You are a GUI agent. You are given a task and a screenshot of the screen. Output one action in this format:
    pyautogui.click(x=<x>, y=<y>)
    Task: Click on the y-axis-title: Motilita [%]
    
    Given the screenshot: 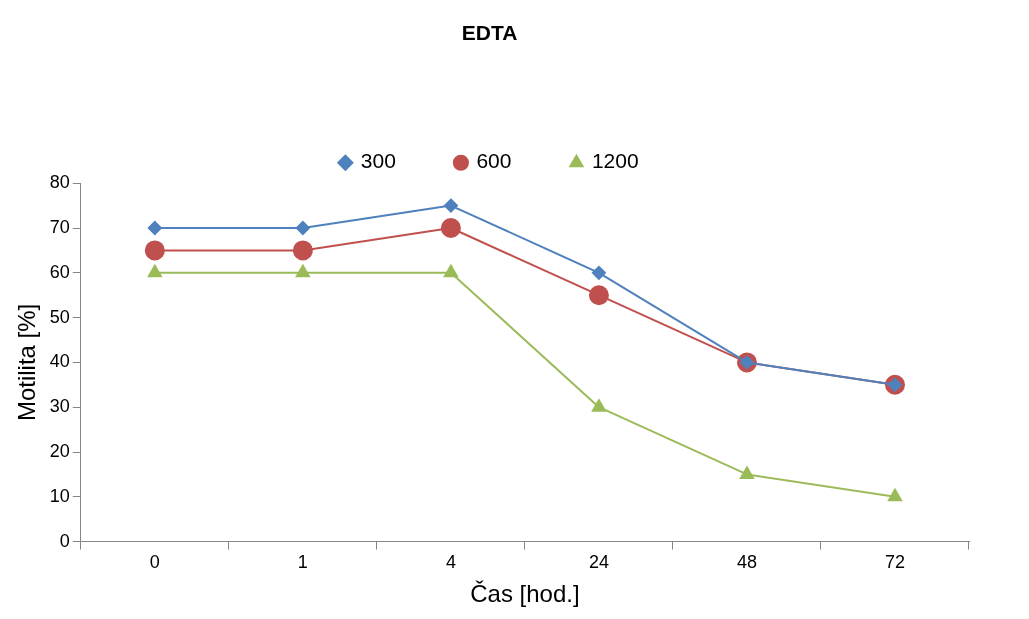 What is the action you would take?
    pyautogui.click(x=27, y=362)
    